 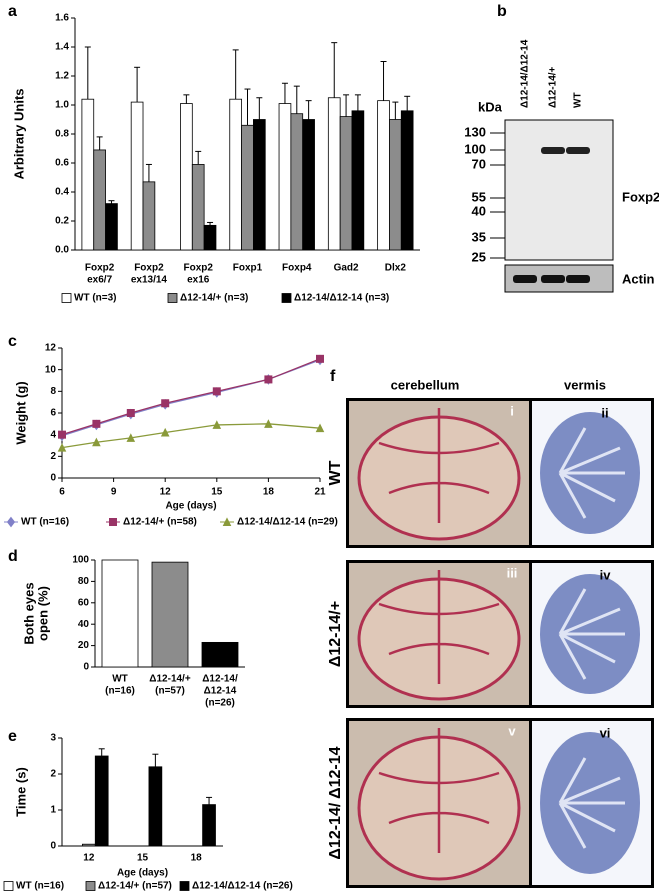 I want to click on legend-label: Δ12-14/+ (n=57), so click(x=135, y=886).